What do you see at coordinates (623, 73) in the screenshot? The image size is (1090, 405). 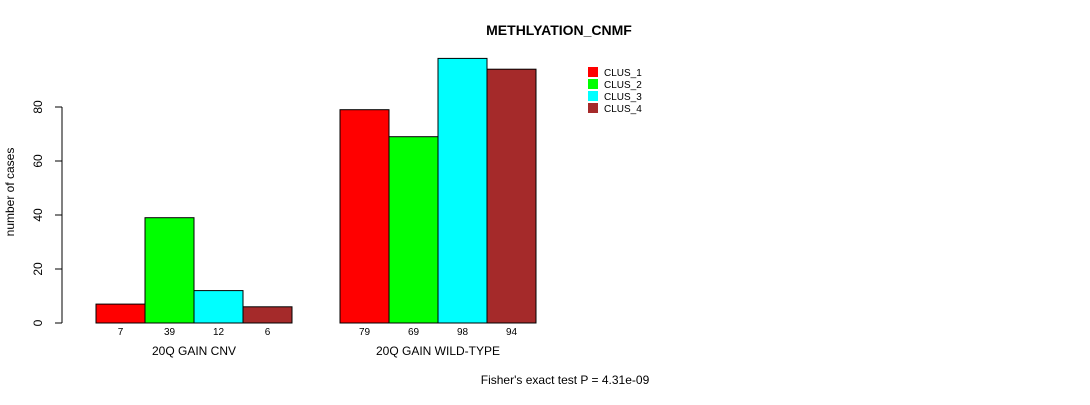 I see `legend-label: CLUS_1` at bounding box center [623, 73].